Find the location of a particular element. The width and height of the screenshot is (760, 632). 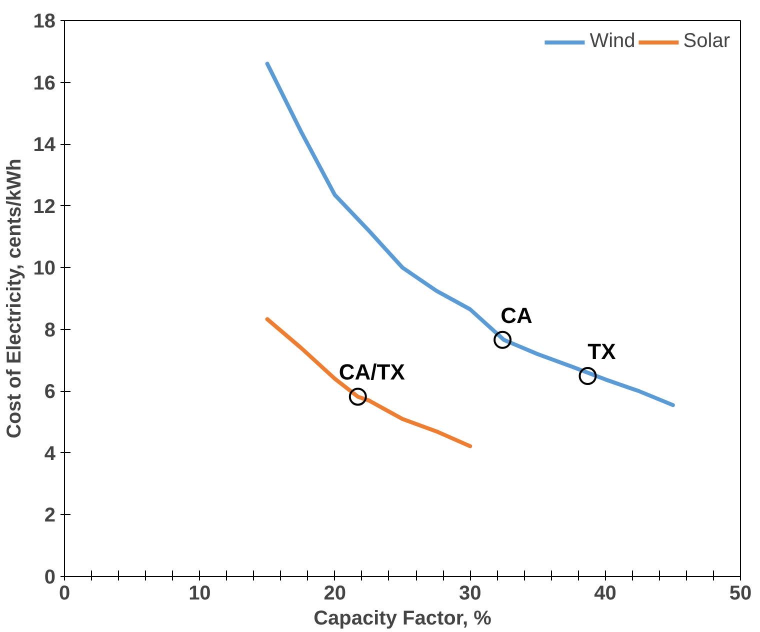

x-tick-label: 0 is located at coordinates (64, 593).